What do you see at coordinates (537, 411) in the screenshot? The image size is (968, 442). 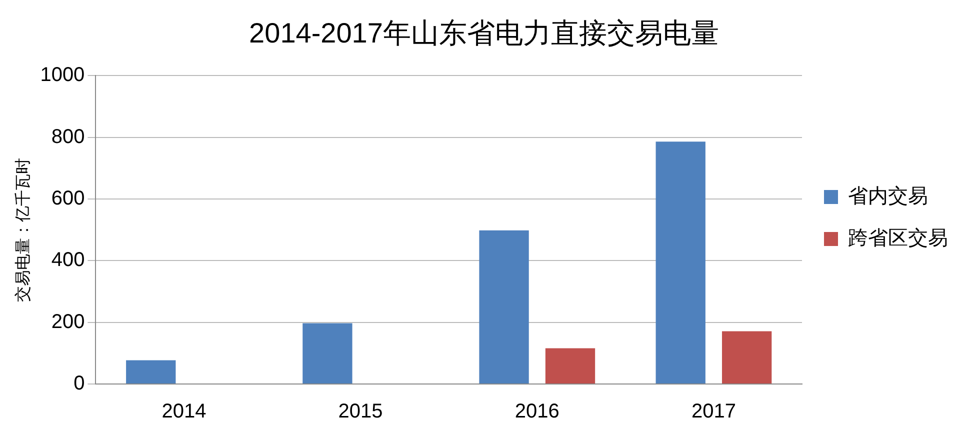 I see `x-tick-label: 2016` at bounding box center [537, 411].